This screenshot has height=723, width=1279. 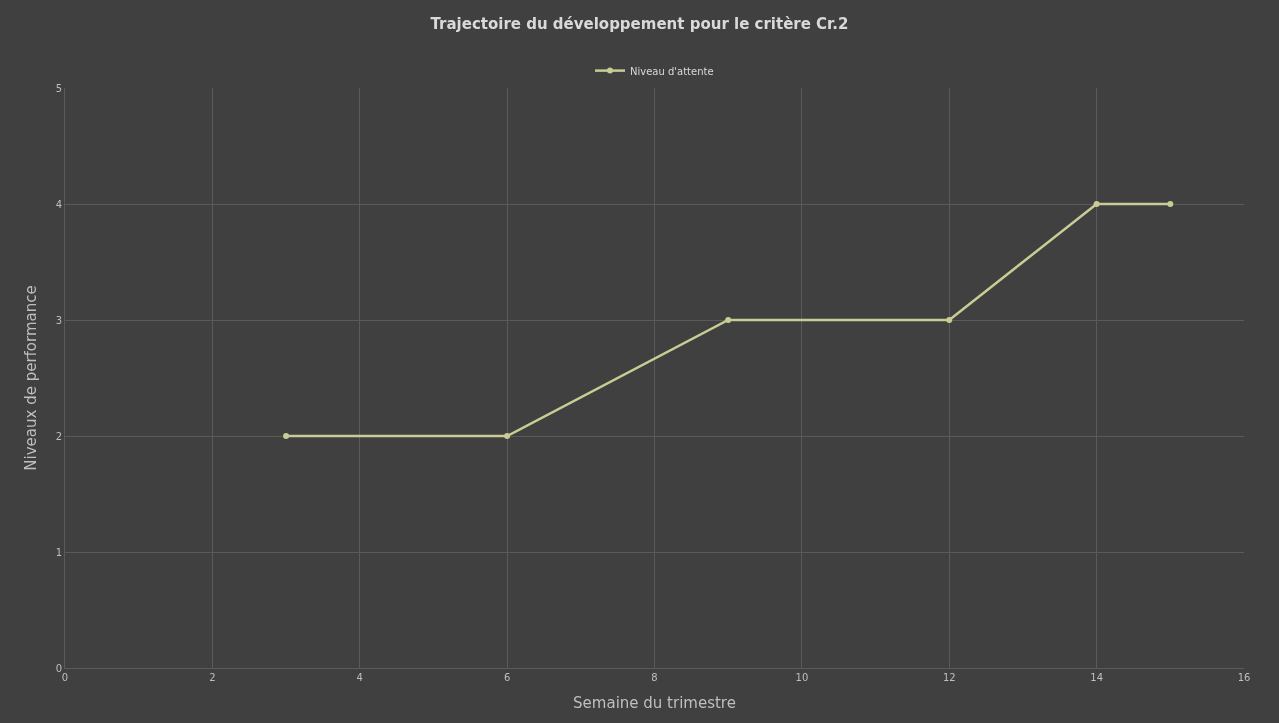 What do you see at coordinates (672, 71) in the screenshot?
I see `legend-label: Niveau d'attente` at bounding box center [672, 71].